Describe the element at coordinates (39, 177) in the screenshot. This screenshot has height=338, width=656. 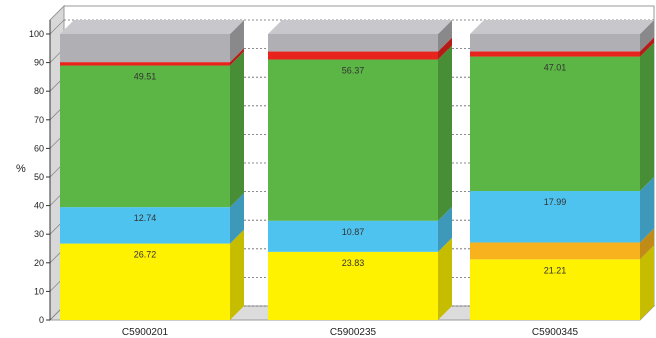
I see `y-tick-label: 50` at that location.